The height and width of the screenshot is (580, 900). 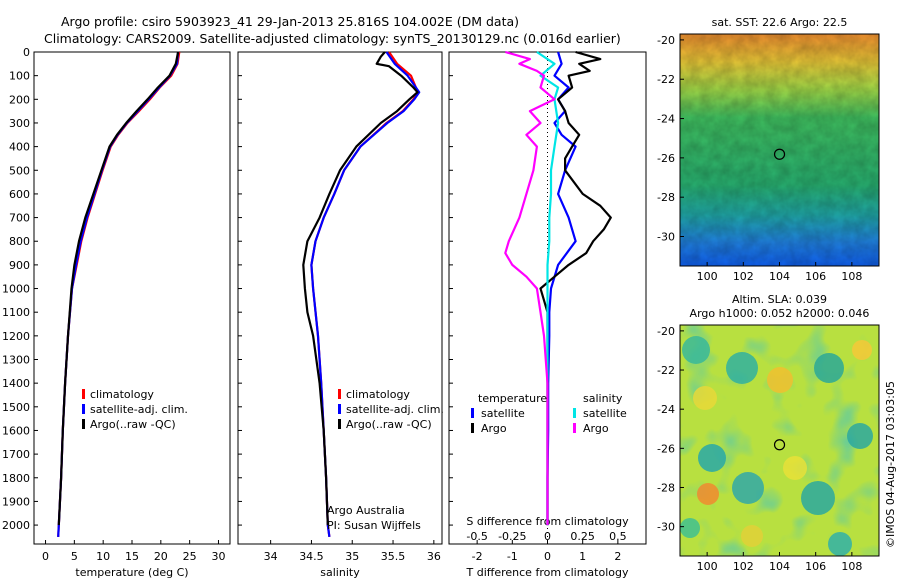 What do you see at coordinates (19, 194) in the screenshot?
I see `y-tick-label: 600` at bounding box center [19, 194].